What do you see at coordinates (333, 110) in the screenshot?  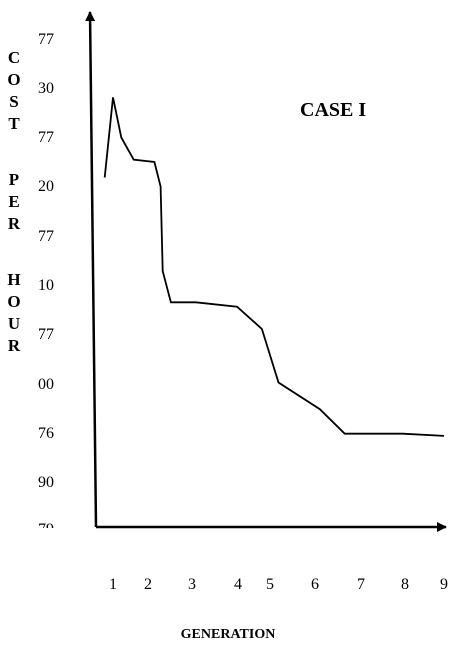 I see `chart-title: CASE I` at bounding box center [333, 110].